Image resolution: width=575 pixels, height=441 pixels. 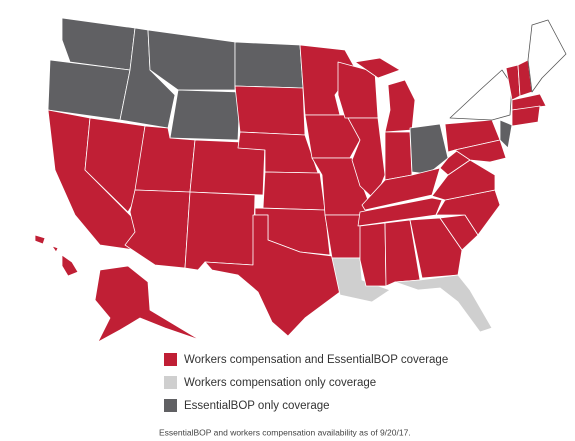 What do you see at coordinates (280, 383) in the screenshot?
I see `legend-label: Workers compensation only coverage` at bounding box center [280, 383].